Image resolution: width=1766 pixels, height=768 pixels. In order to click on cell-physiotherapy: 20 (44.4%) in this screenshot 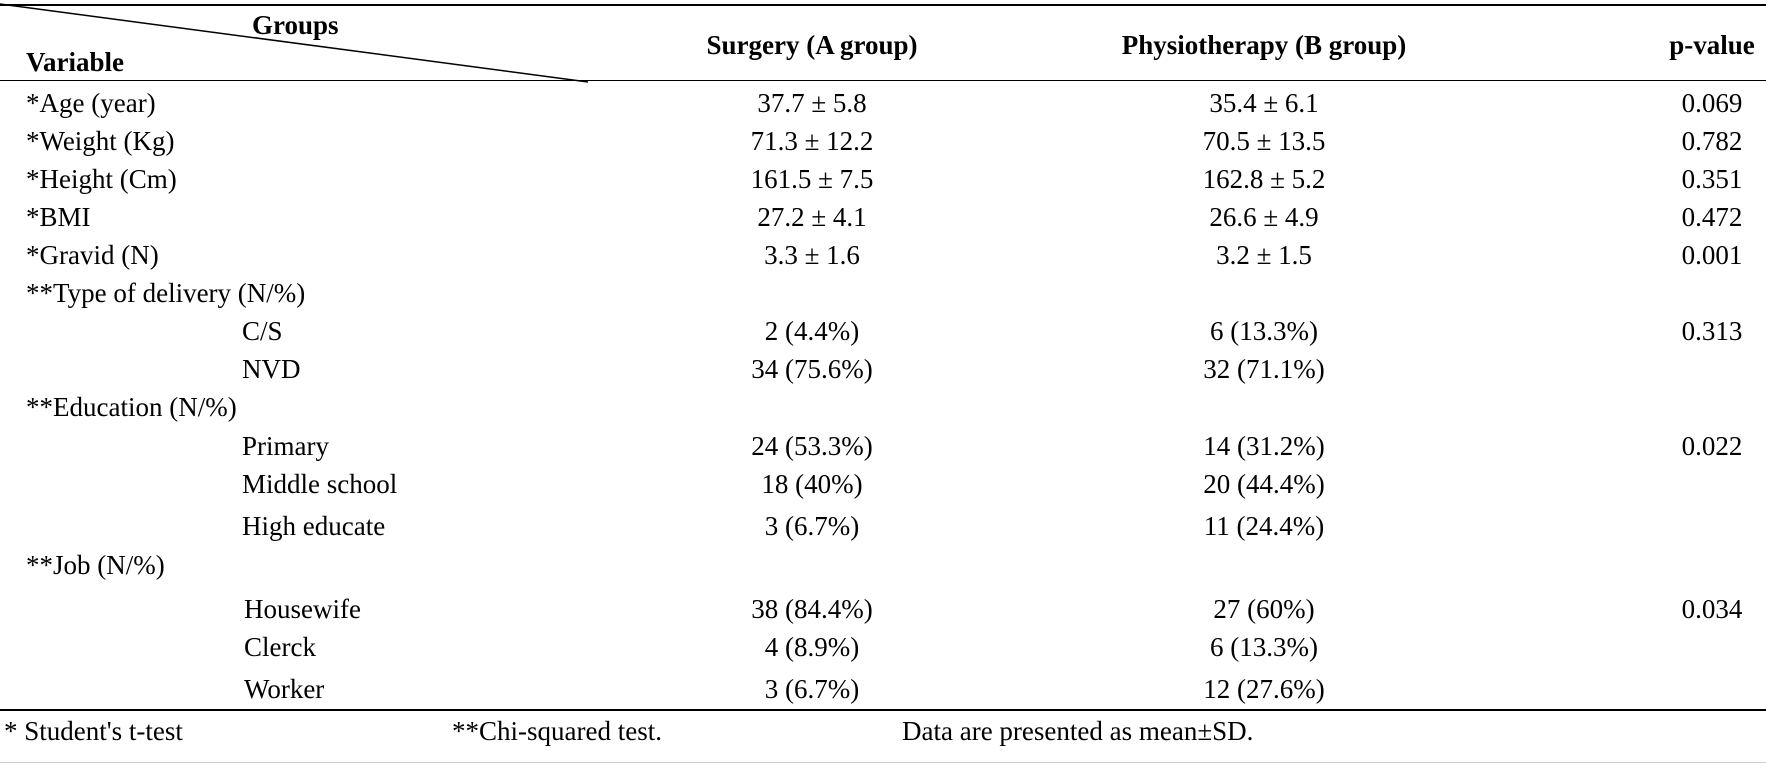, I will do `click(1264, 484)`.